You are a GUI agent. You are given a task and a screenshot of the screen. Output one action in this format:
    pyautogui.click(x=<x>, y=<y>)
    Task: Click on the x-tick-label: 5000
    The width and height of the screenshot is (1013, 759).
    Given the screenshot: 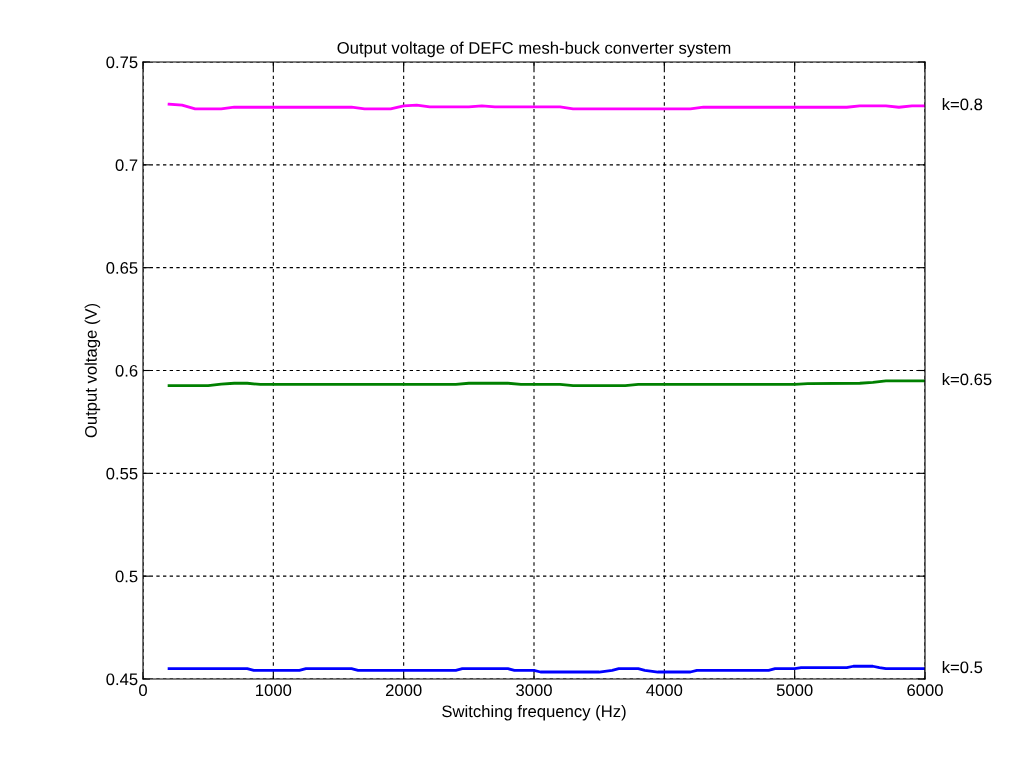 What is the action you would take?
    pyautogui.click(x=794, y=690)
    